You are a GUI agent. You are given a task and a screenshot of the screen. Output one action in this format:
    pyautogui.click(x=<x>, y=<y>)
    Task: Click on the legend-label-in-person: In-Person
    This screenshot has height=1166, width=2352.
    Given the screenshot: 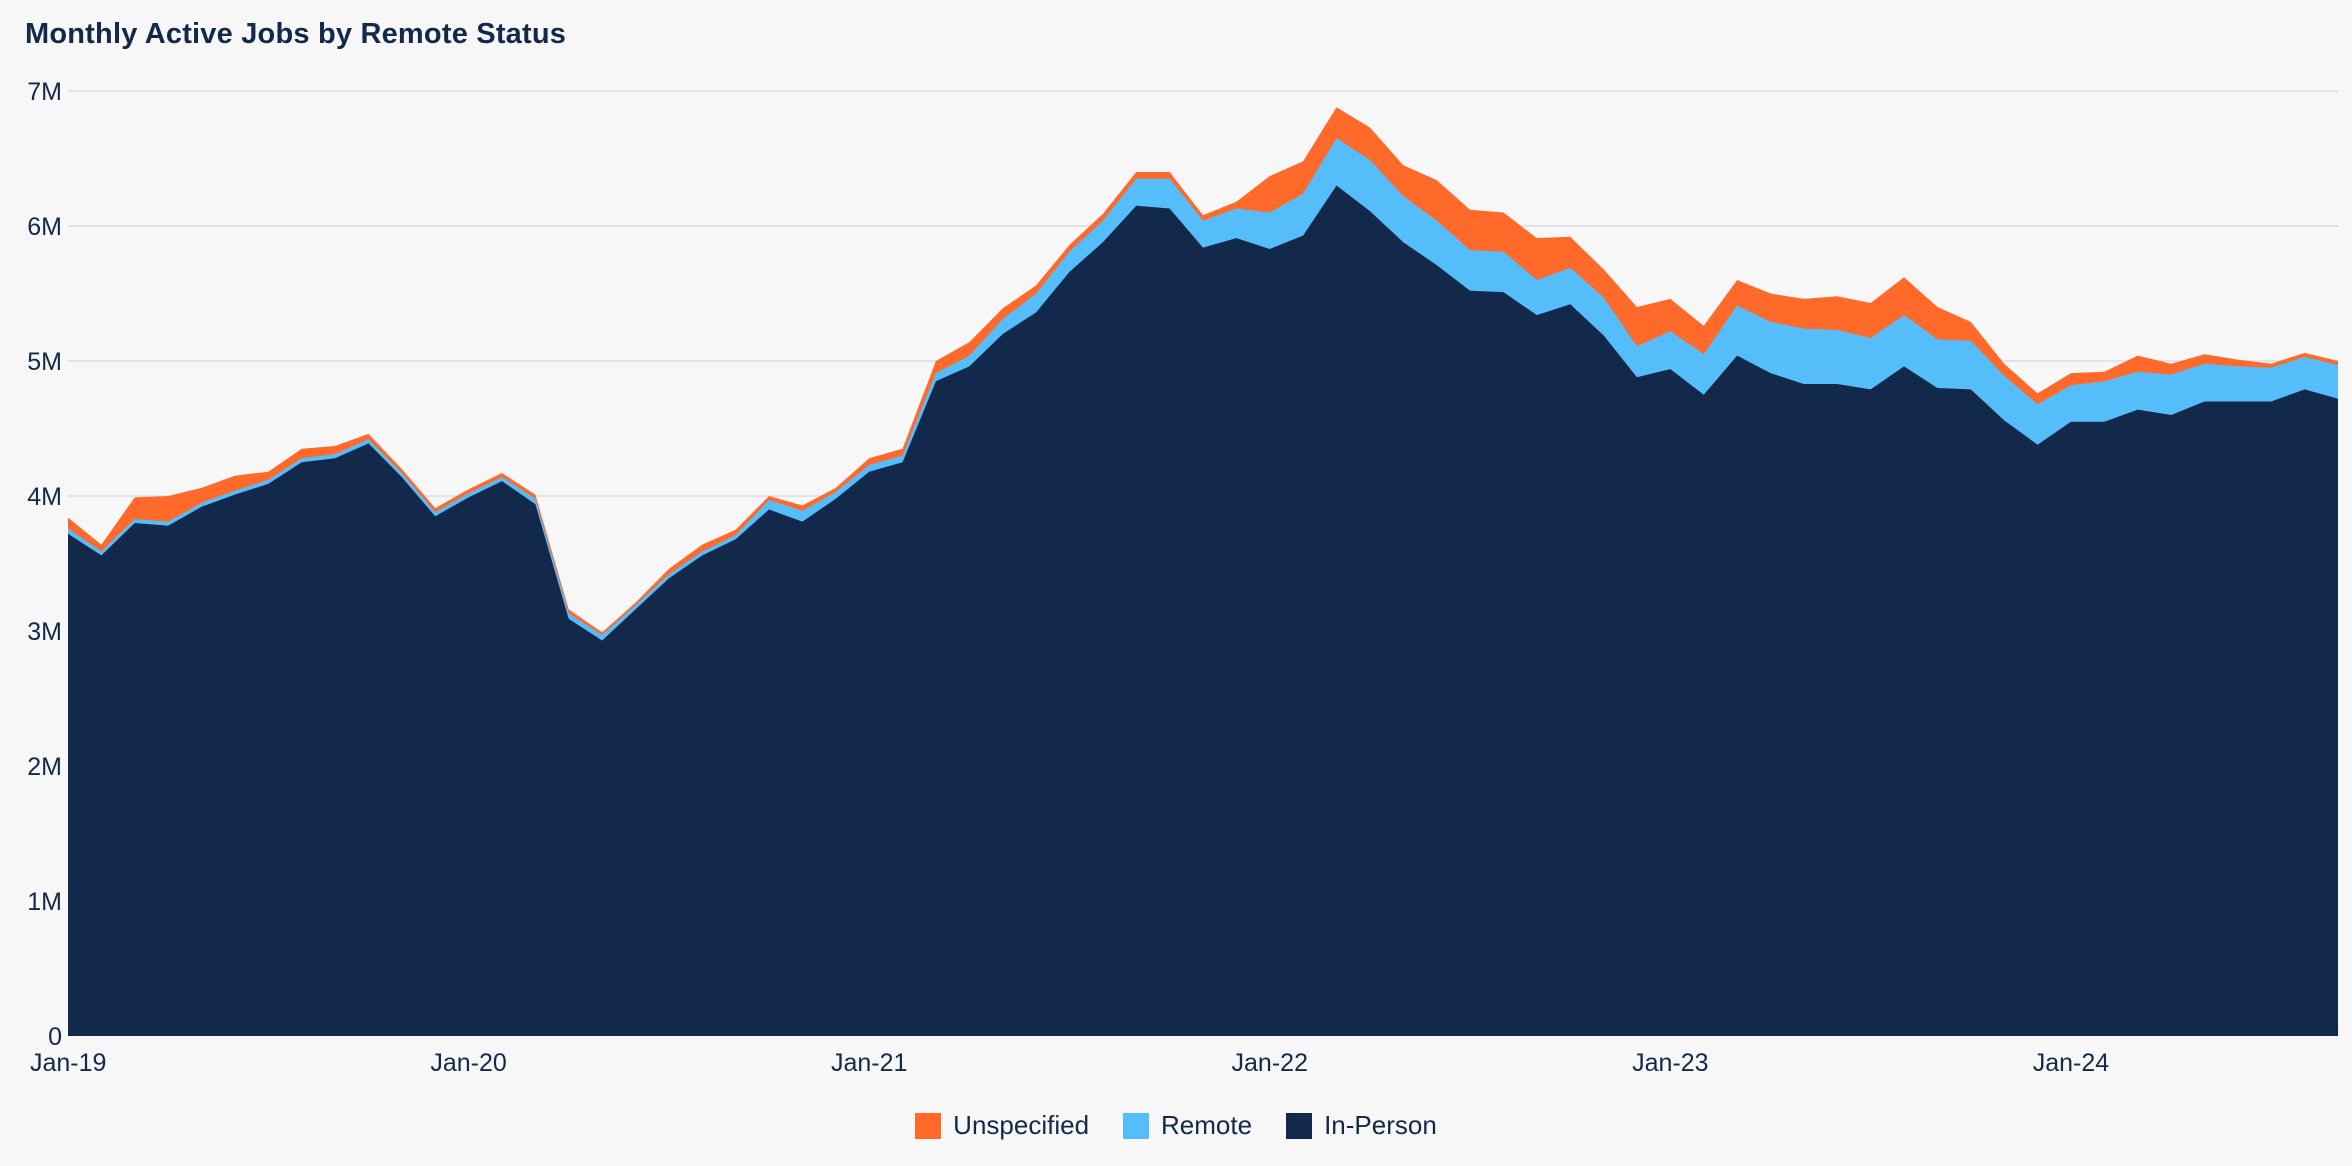 What is the action you would take?
    pyautogui.click(x=1380, y=1125)
    